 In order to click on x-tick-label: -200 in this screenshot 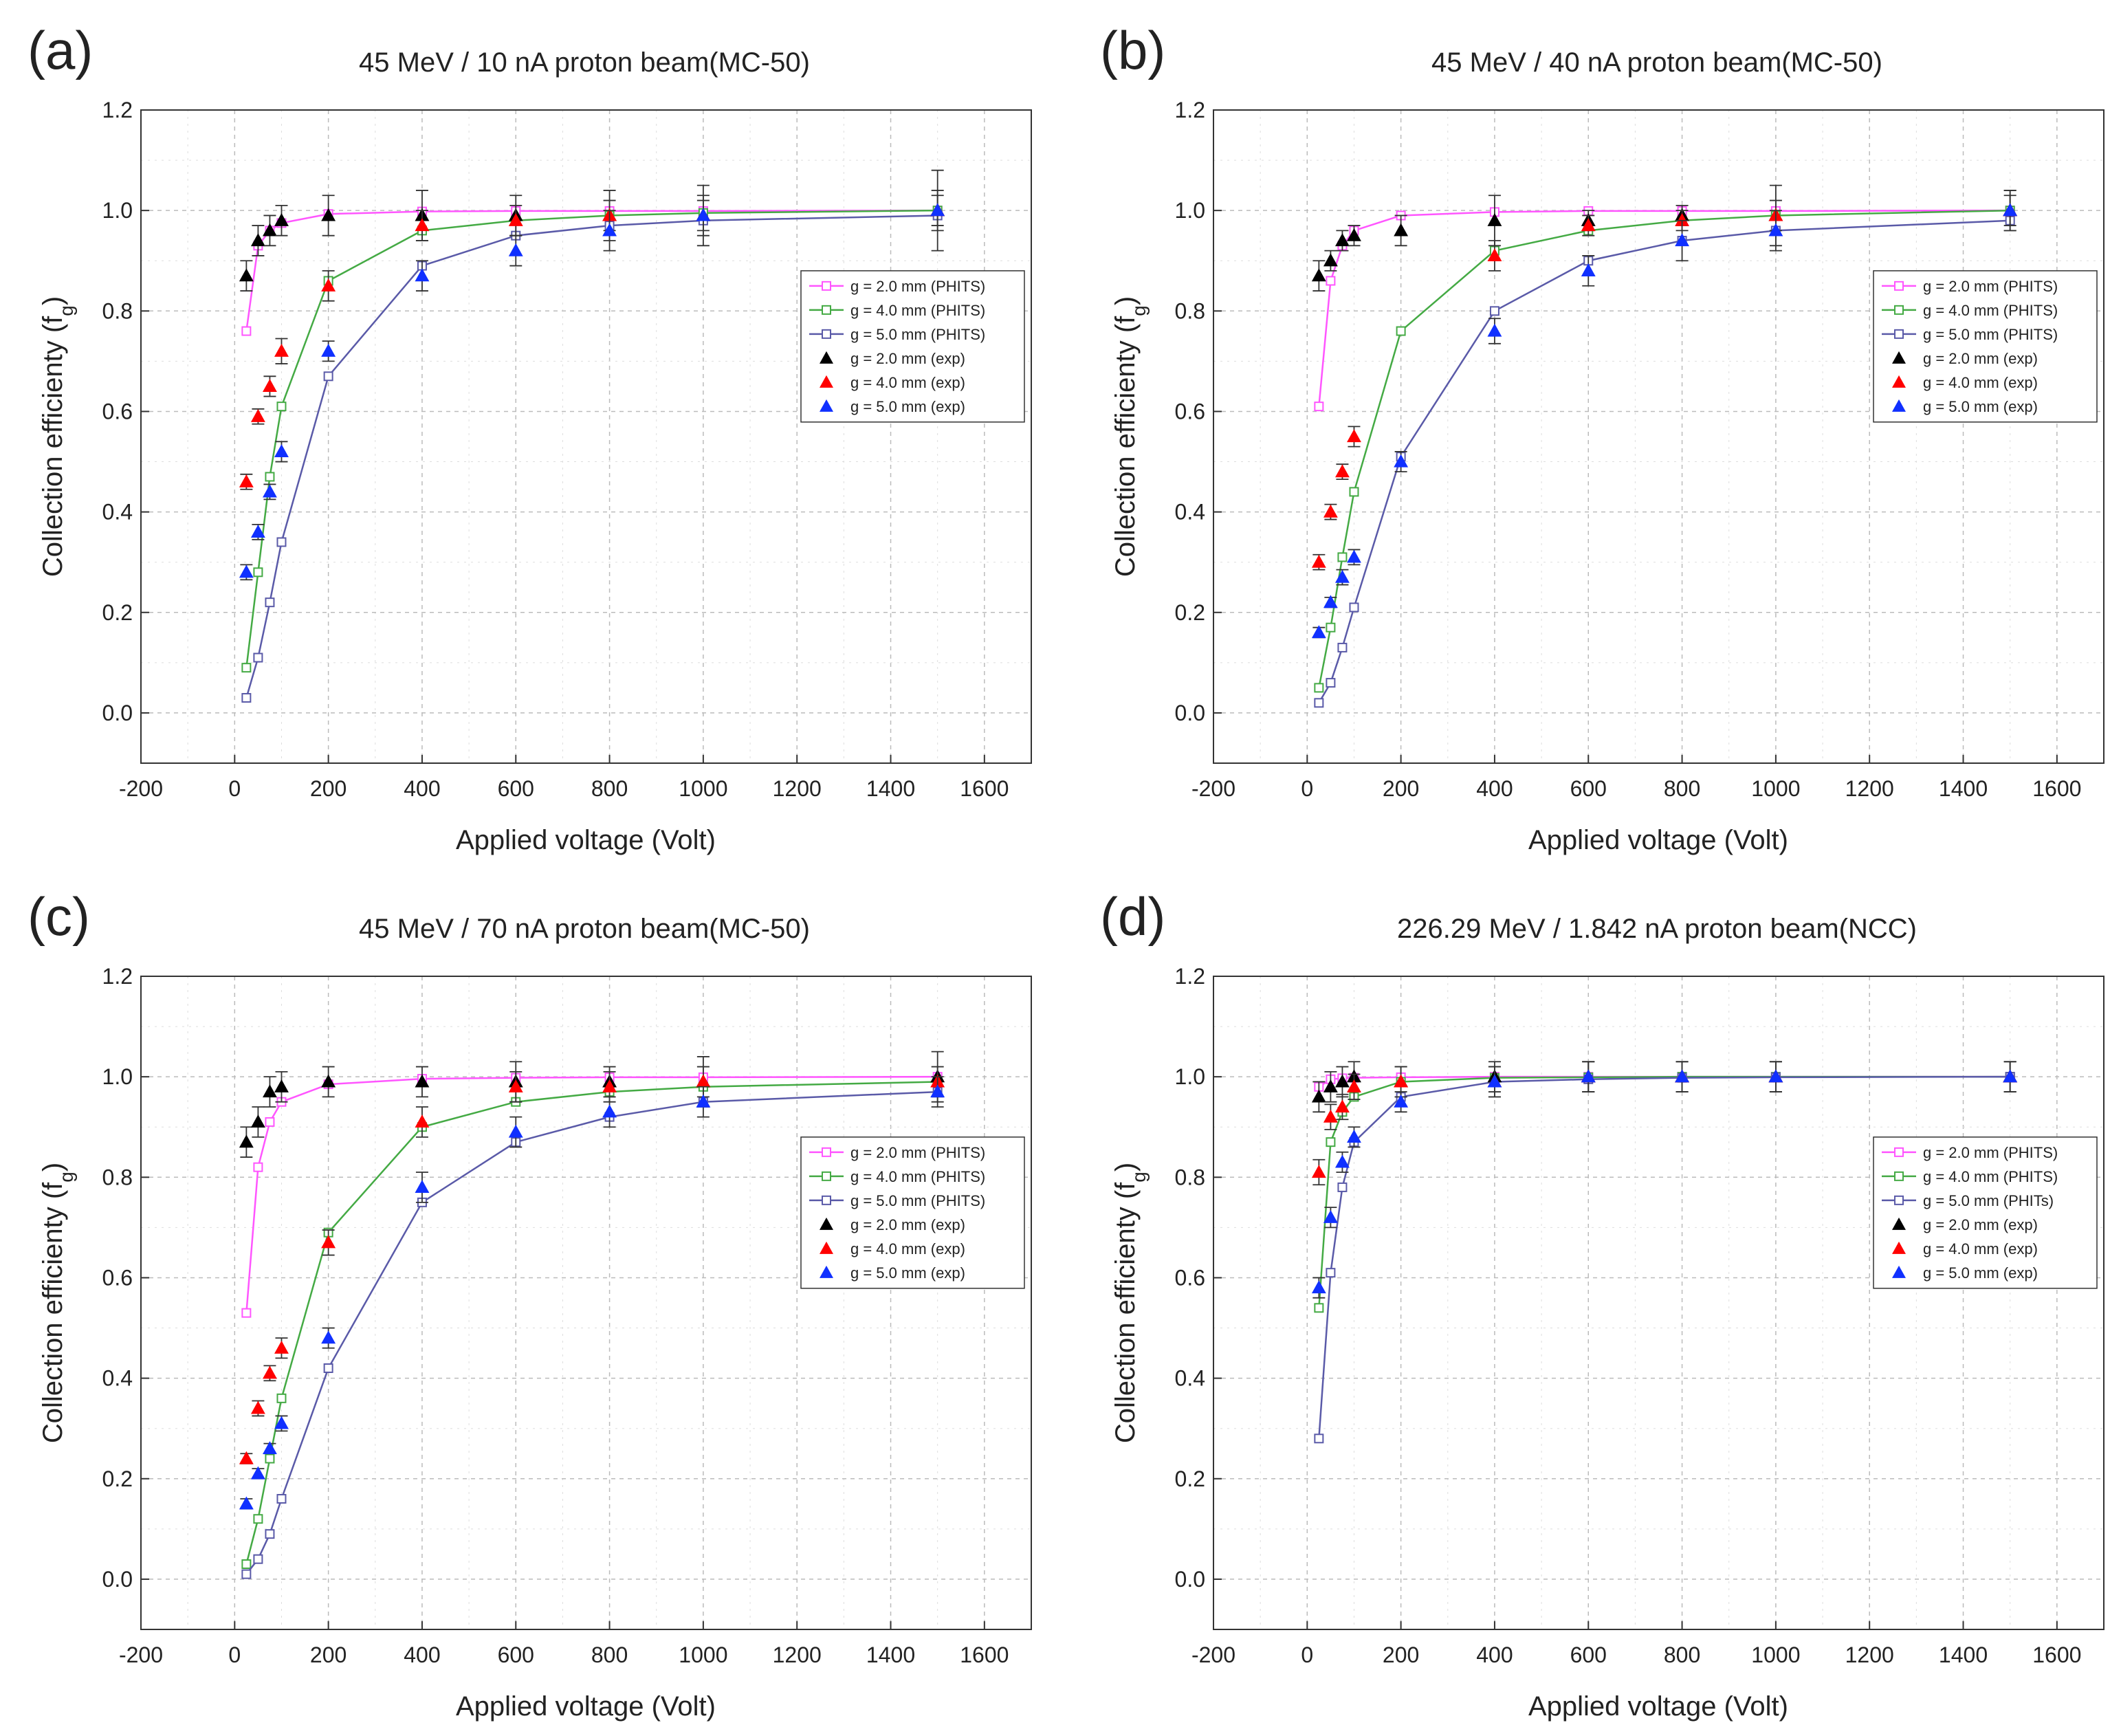, I will do `click(141, 1654)`.